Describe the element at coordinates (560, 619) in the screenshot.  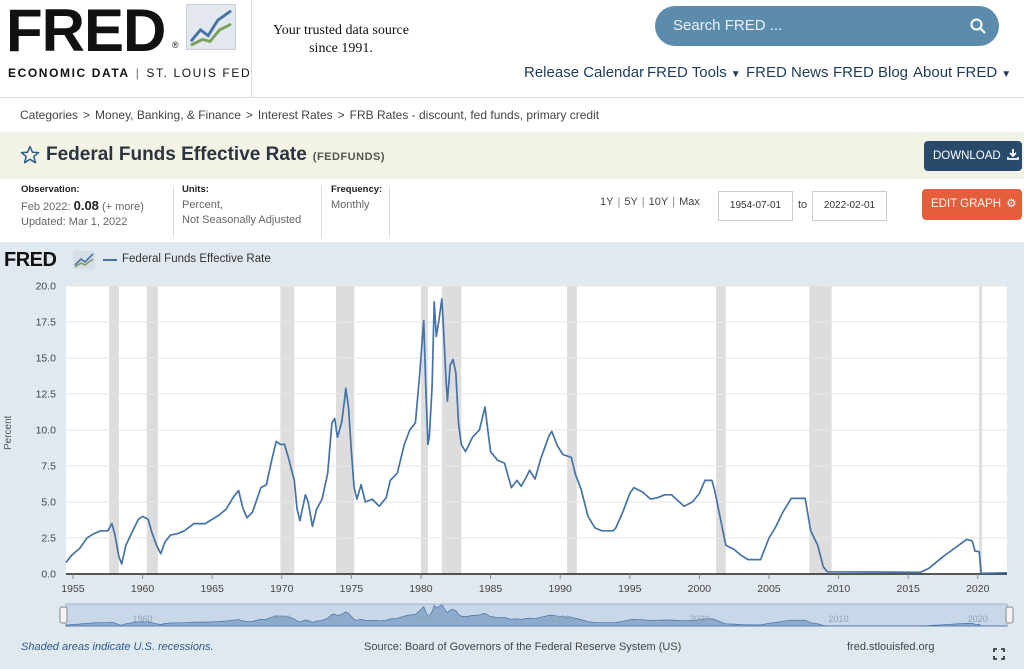
I see `navigator-tick-label: 1990` at that location.